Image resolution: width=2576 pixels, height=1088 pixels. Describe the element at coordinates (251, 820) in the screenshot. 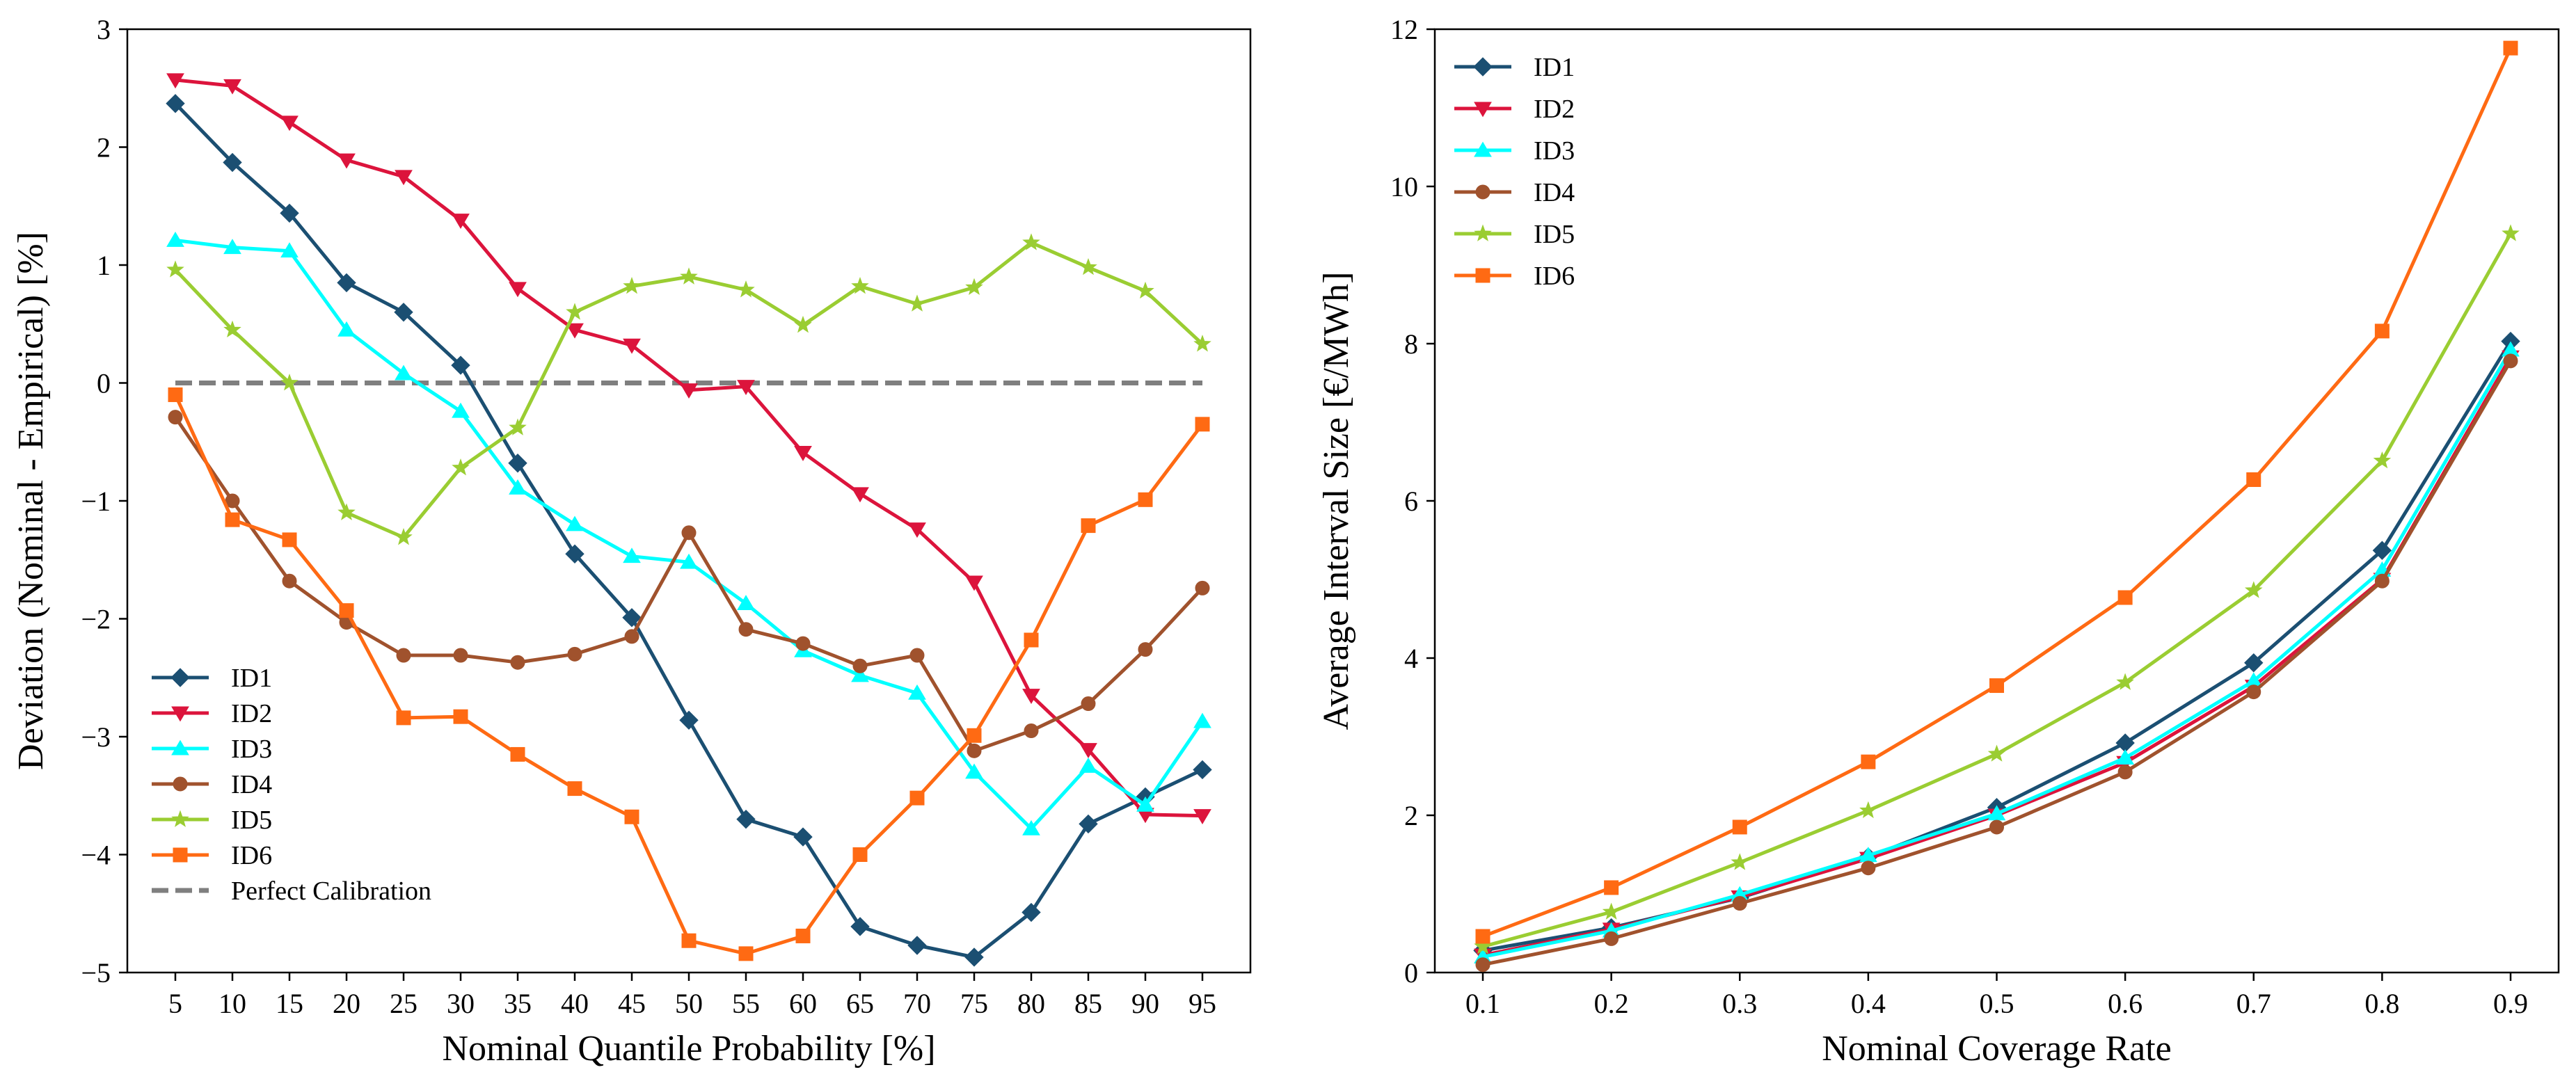

I see `legend-label: ID5` at that location.